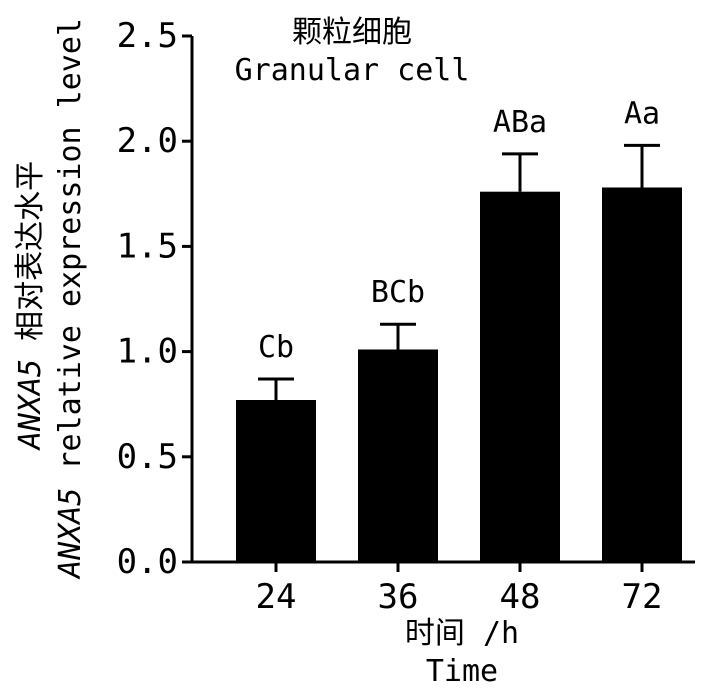 This screenshot has height=690, width=716. What do you see at coordinates (352, 32) in the screenshot?
I see `chart-title-cn: 颗粒细胞` at bounding box center [352, 32].